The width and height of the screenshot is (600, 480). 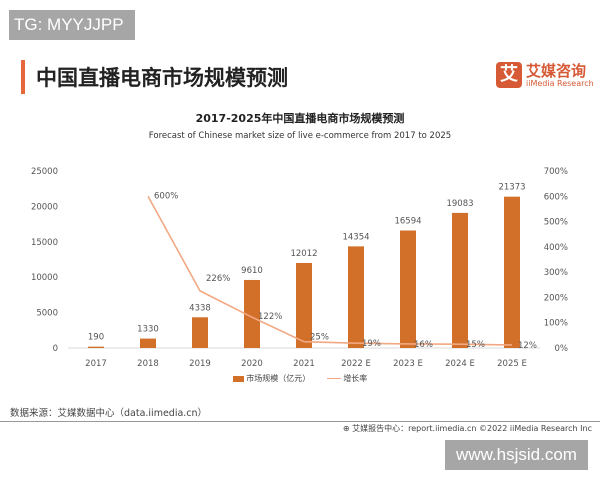 What do you see at coordinates (55, 349) in the screenshot?
I see `y-left-tick: 0` at bounding box center [55, 349].